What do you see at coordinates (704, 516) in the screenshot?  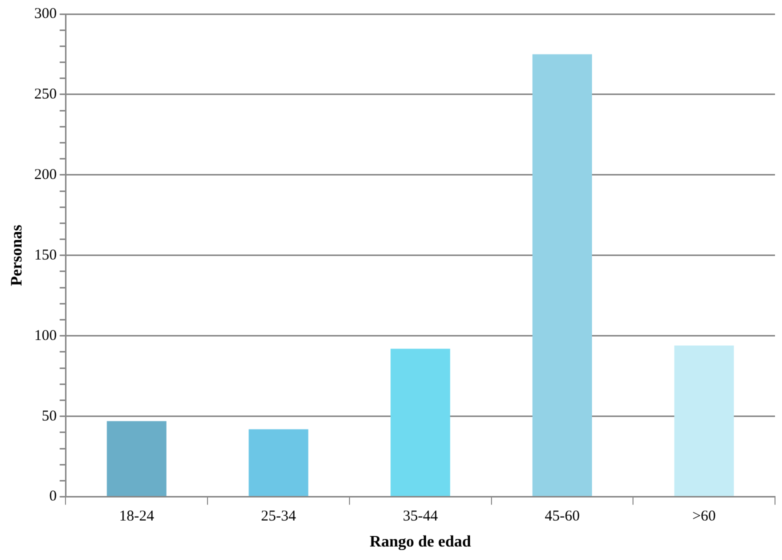 I see `x-tick-label: >60` at bounding box center [704, 516].